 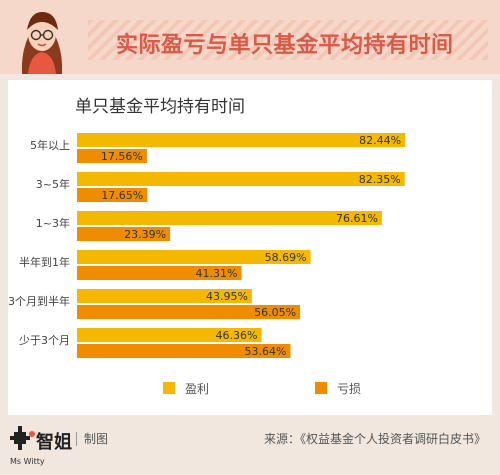 I want to click on logo-subtext: Ms Witty, so click(x=27, y=461).